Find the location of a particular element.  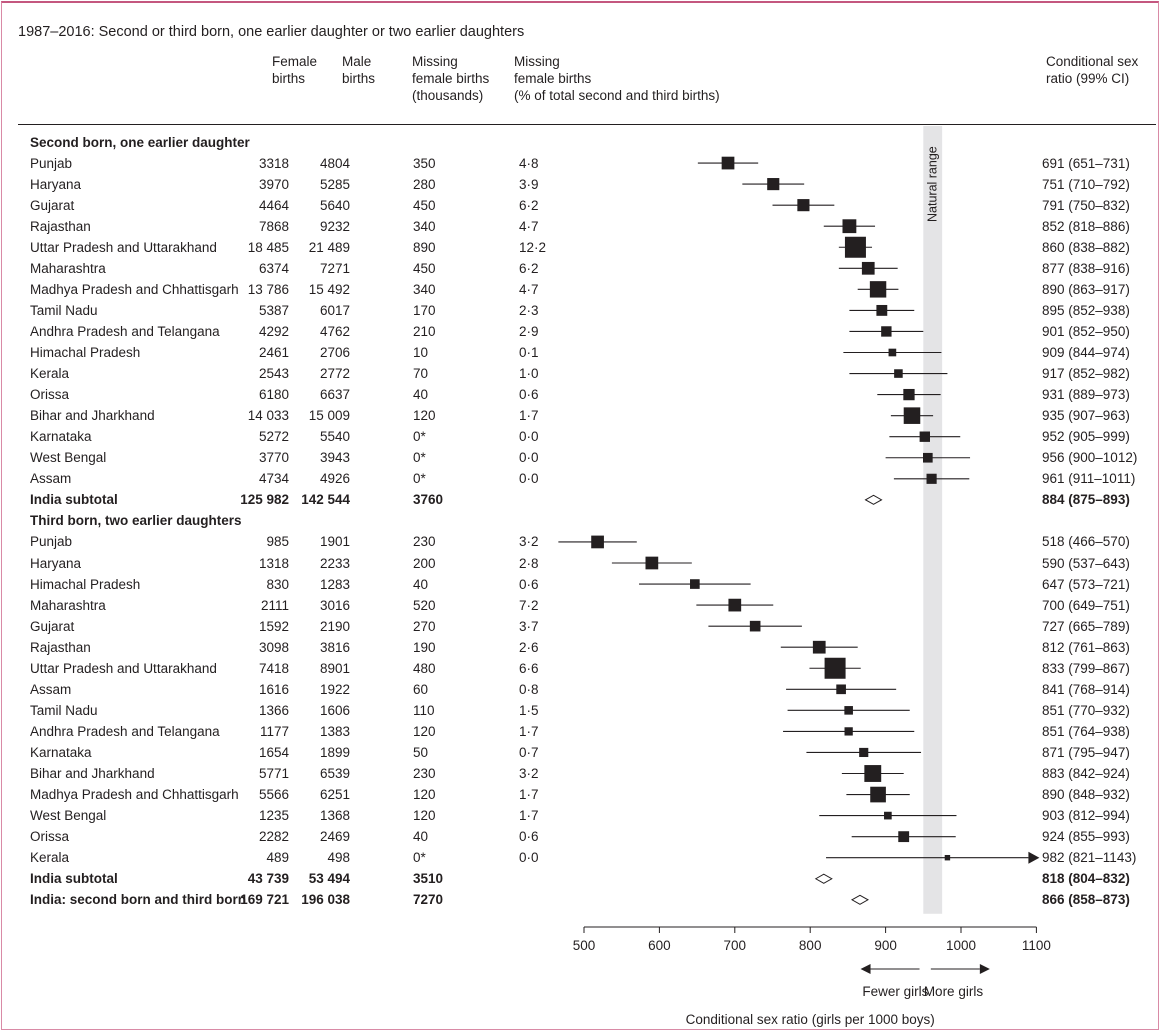

missing-births-value: 60 is located at coordinates (421, 689).